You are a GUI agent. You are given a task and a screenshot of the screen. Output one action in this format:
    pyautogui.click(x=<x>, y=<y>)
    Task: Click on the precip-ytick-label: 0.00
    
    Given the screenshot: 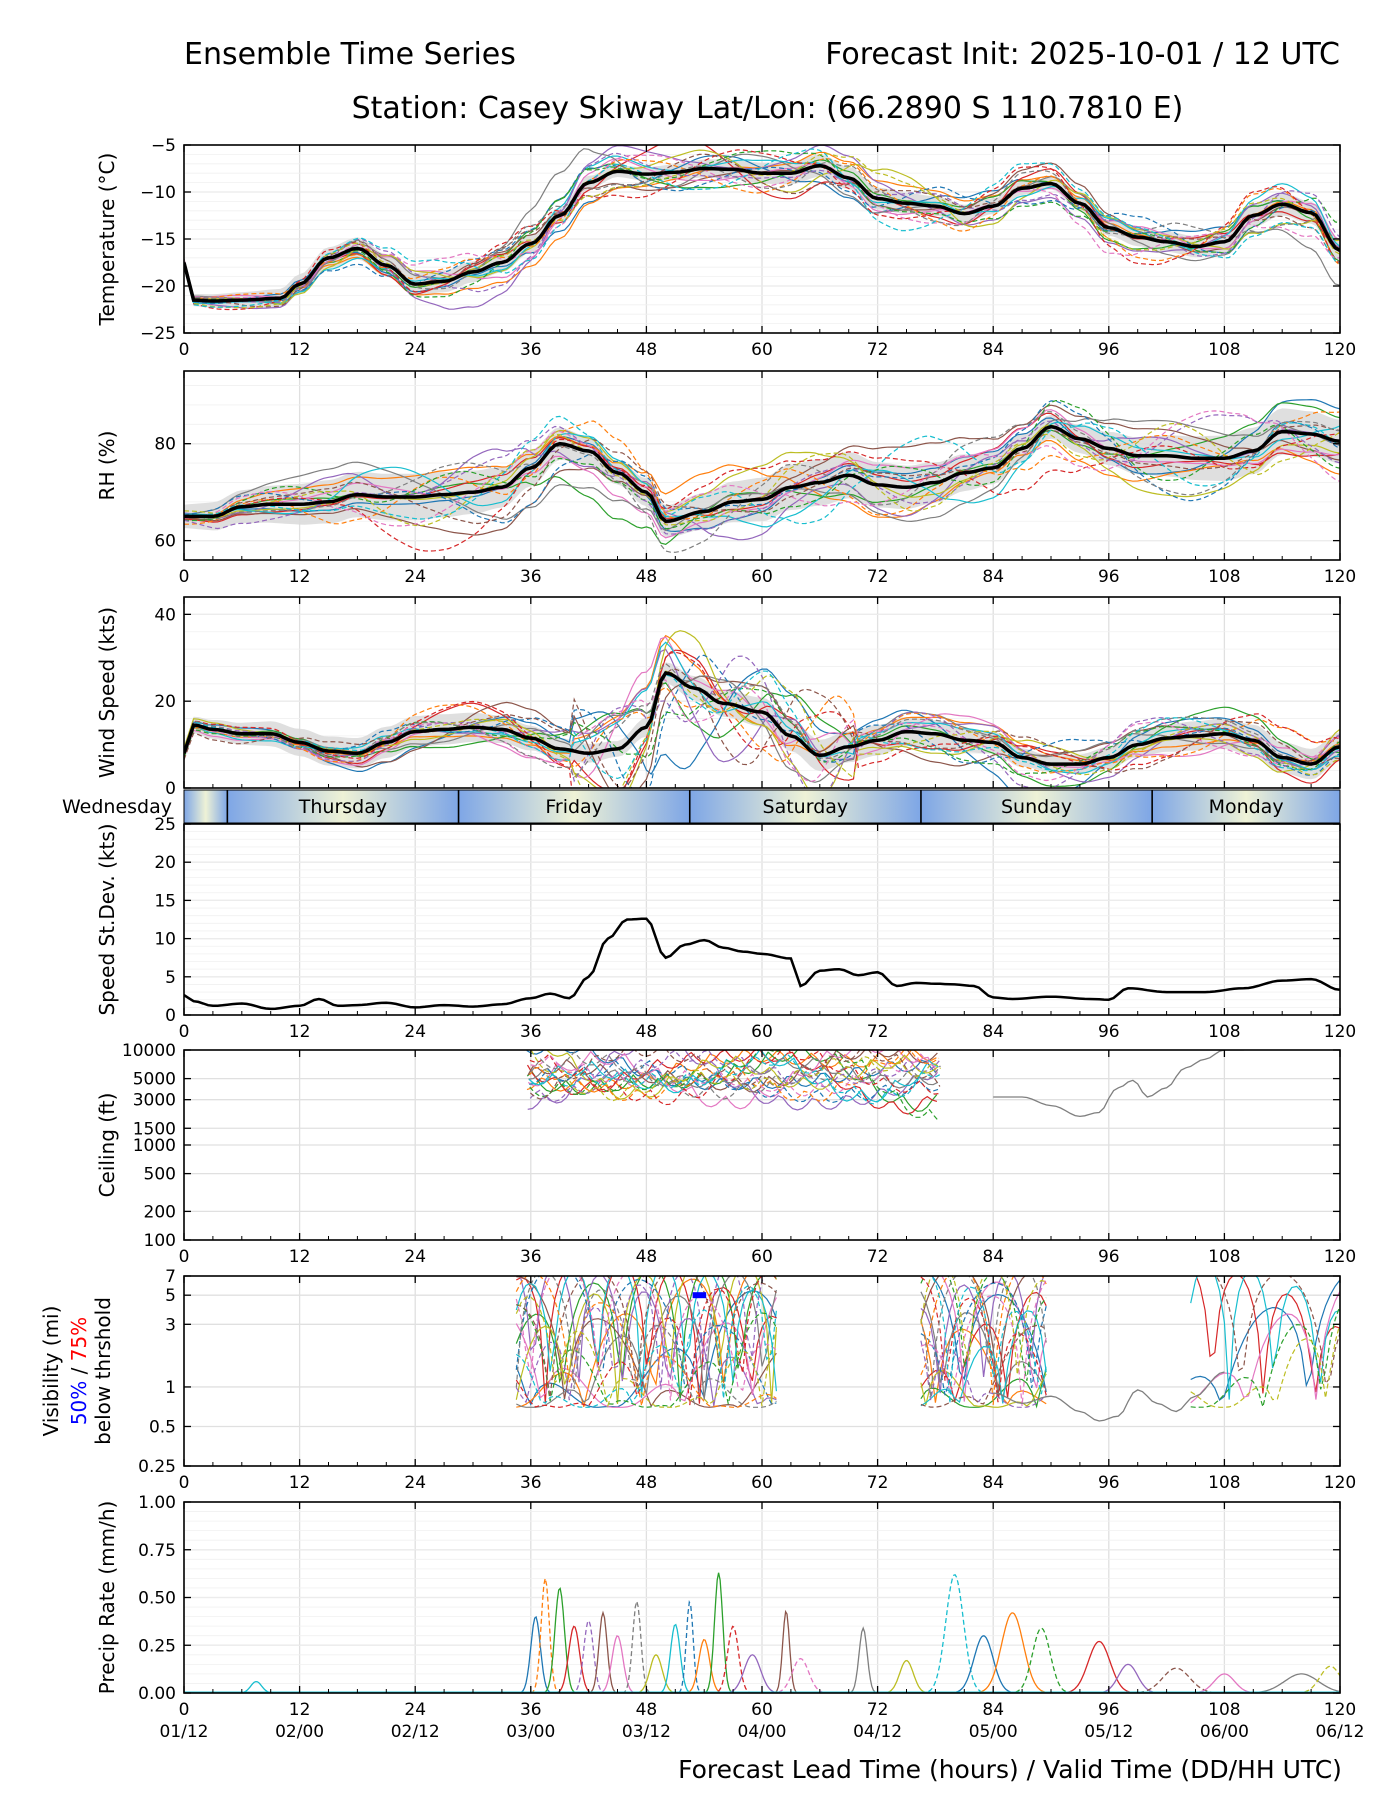 What is the action you would take?
    pyautogui.click(x=157, y=1694)
    